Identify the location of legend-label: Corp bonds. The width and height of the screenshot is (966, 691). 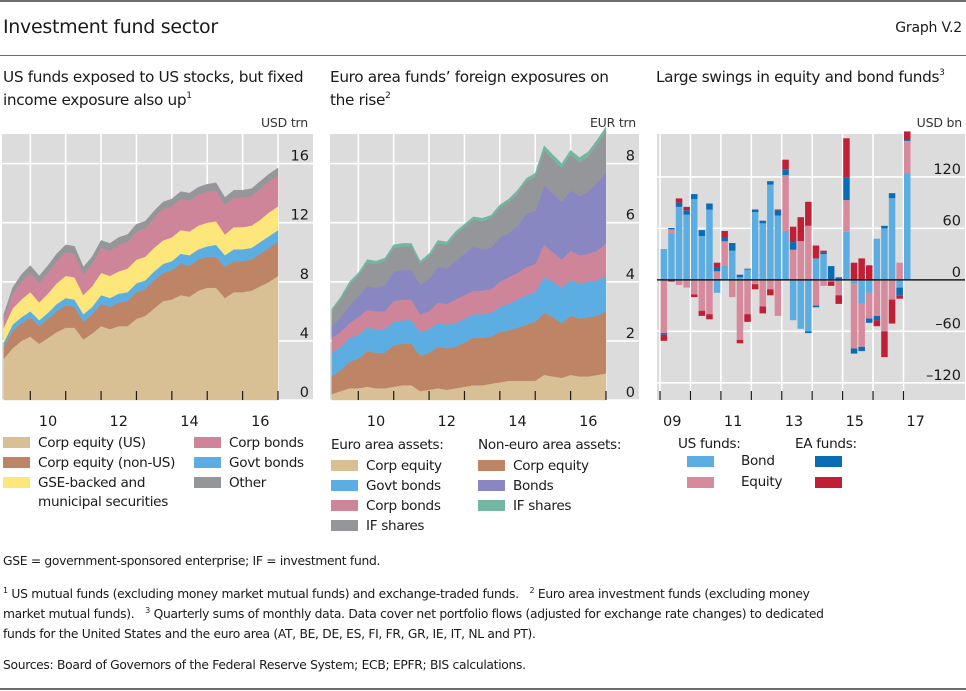
(266, 443).